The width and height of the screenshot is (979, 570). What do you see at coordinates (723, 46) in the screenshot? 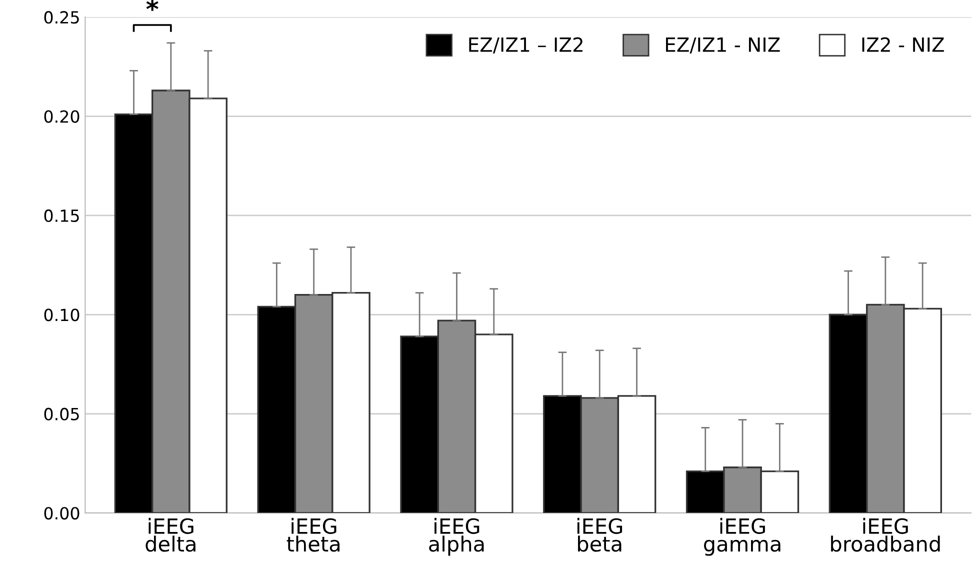
I see `legend-label: EZ/IZ1 - NIZ` at bounding box center [723, 46].